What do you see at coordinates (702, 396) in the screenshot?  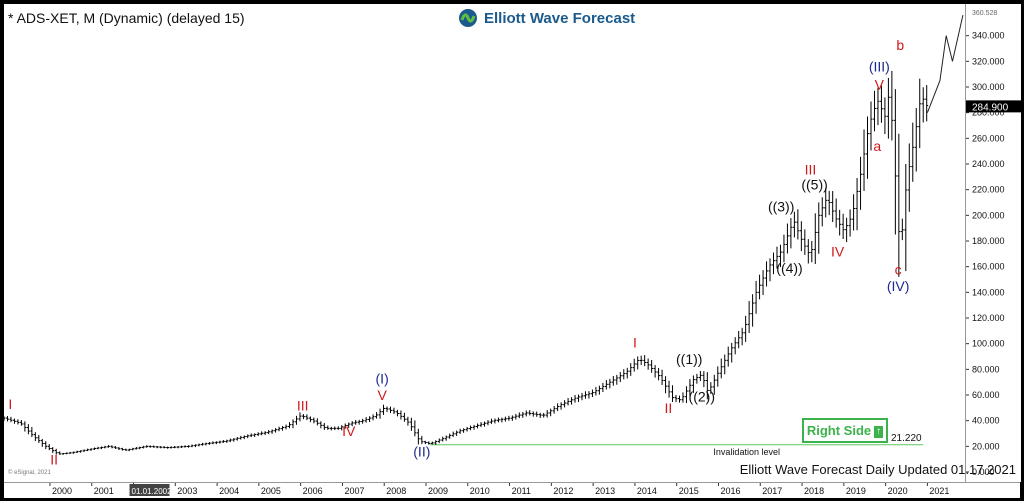 I see `wave-label: ((2))` at bounding box center [702, 396].